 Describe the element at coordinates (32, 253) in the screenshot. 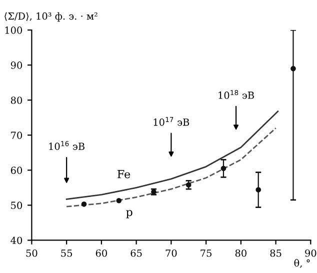

I see `x-tick-label: 50` at that location.